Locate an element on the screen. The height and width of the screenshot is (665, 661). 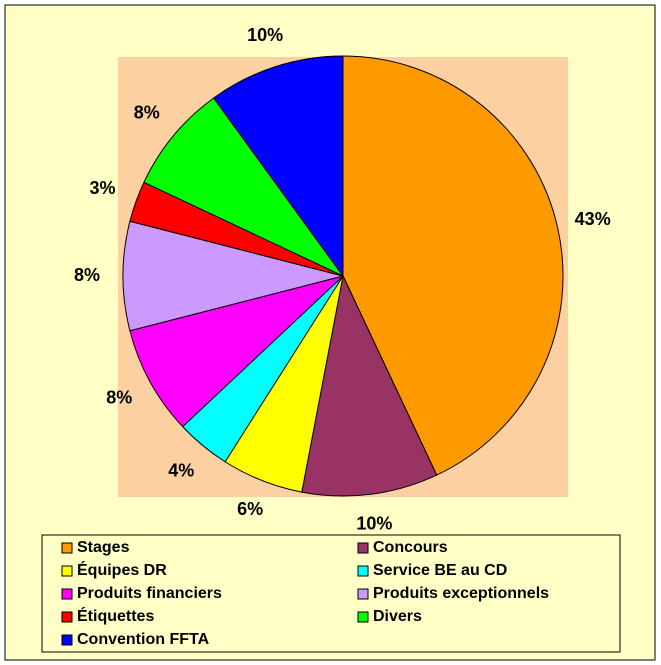
legend-label: Concours is located at coordinates (410, 547).